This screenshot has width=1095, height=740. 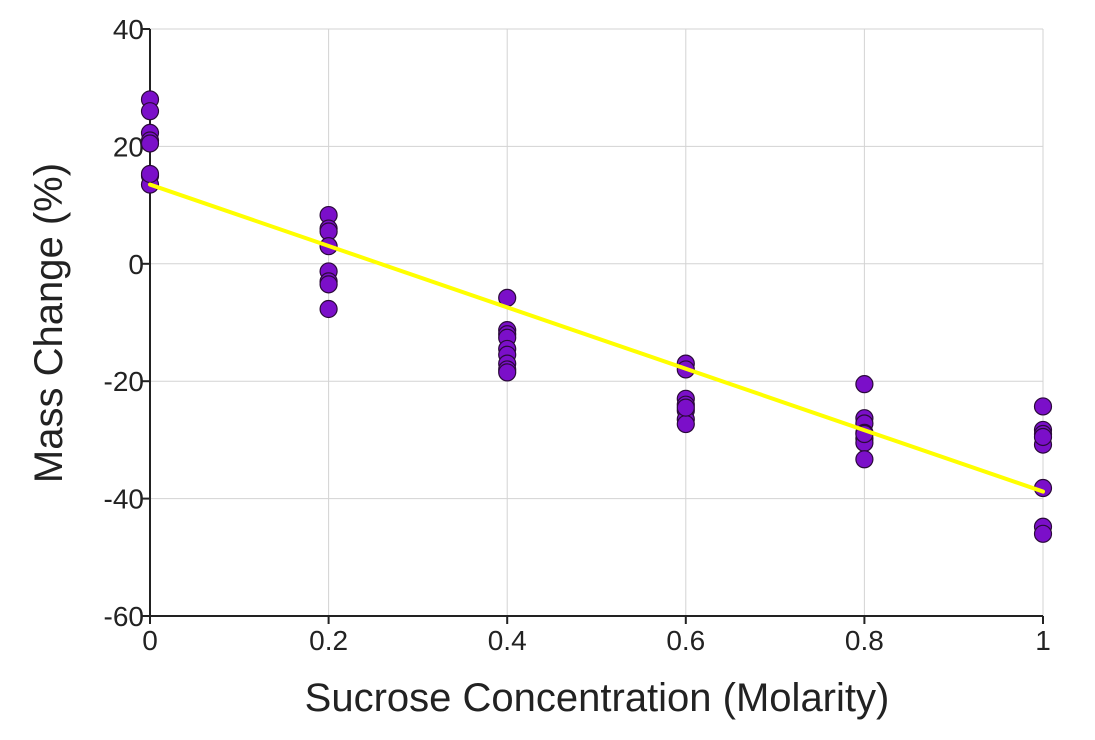 What do you see at coordinates (124, 616) in the screenshot?
I see `y-tick-label: -60` at bounding box center [124, 616].